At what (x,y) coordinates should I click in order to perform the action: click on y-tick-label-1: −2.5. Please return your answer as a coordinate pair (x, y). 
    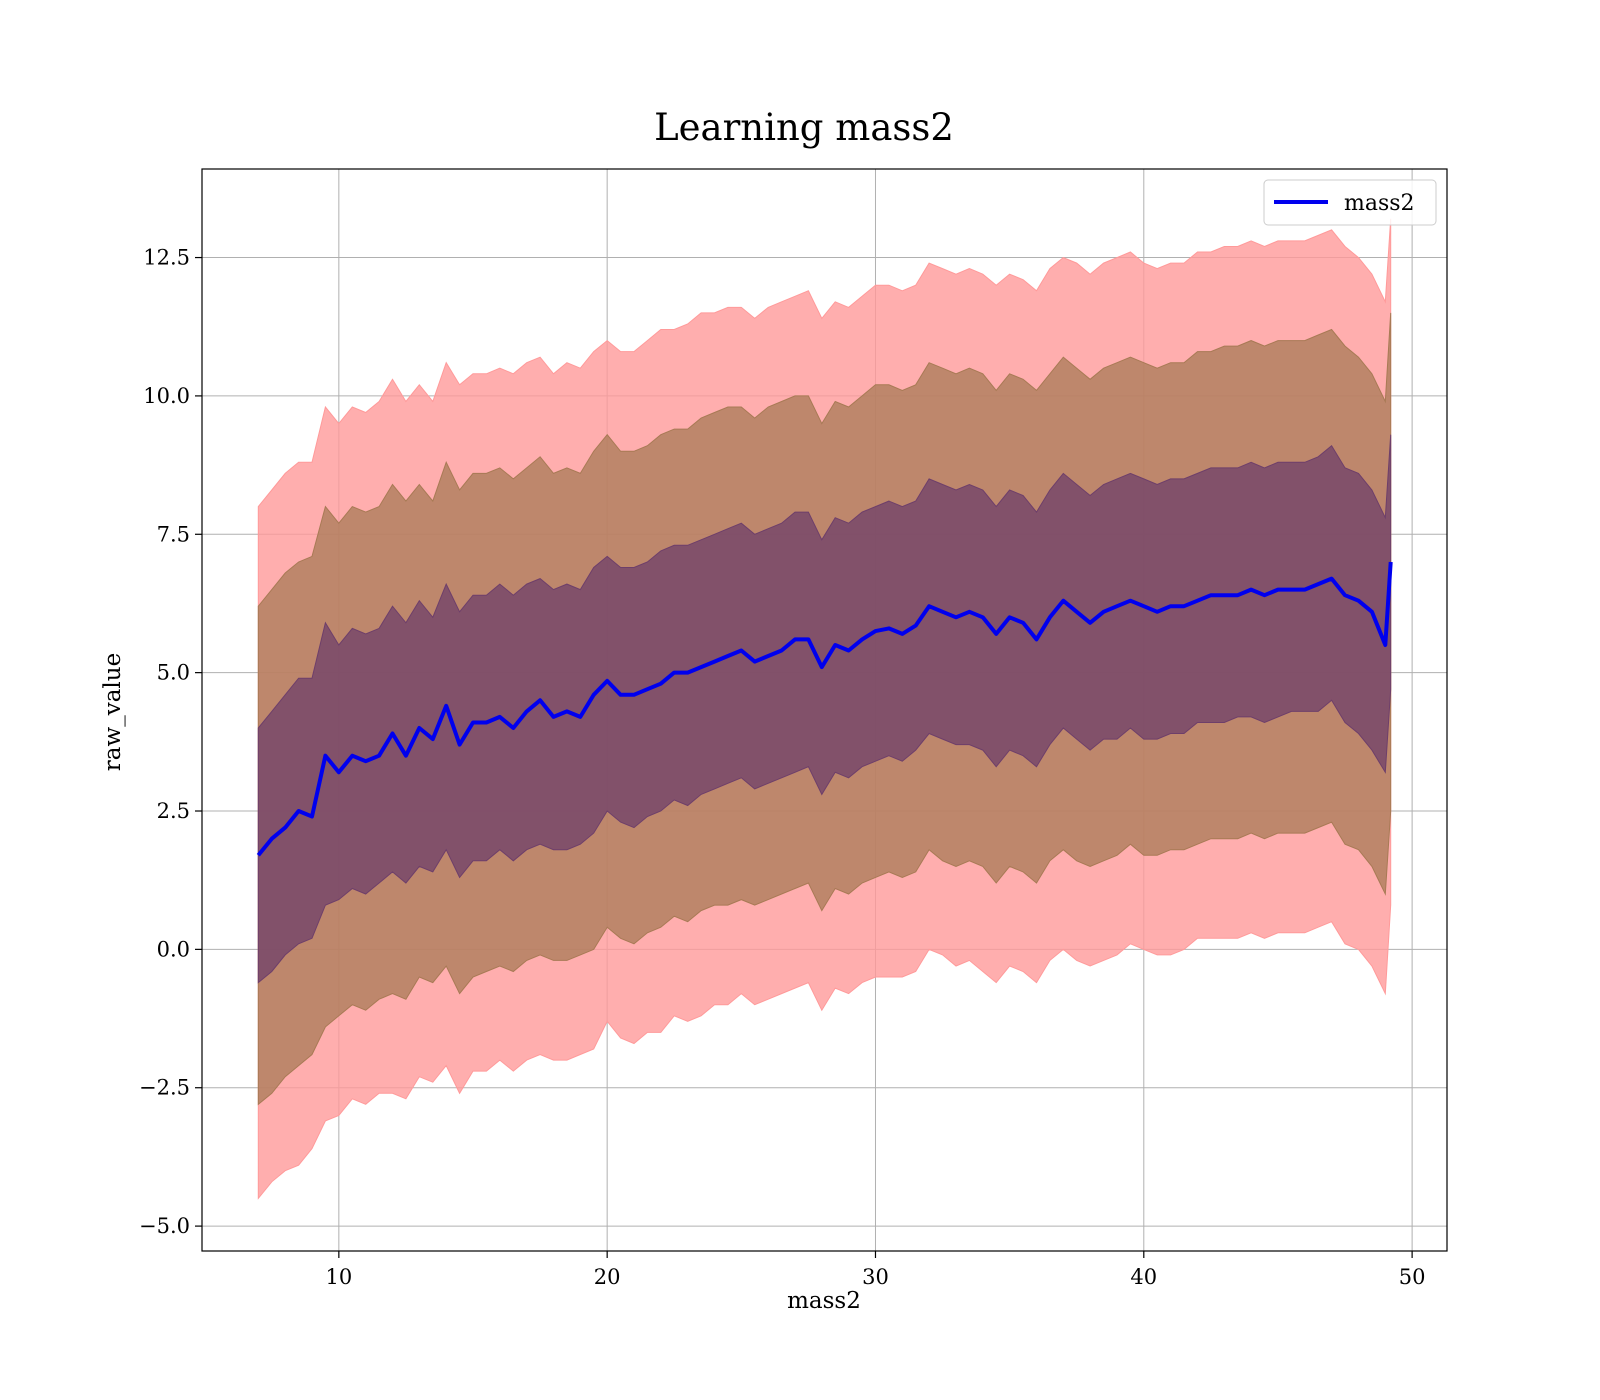
    Looking at the image, I should click on (164, 1088).